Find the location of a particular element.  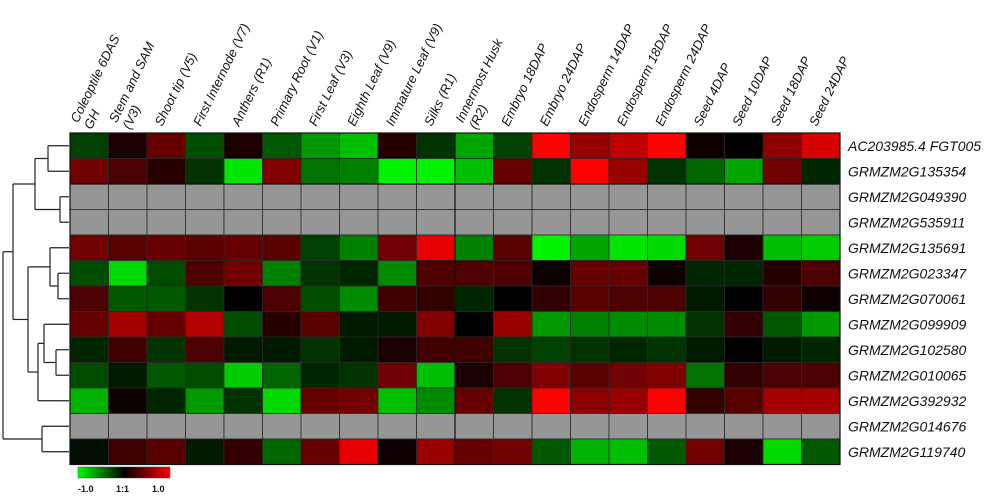

row-label: GRMZM2G014676 is located at coordinates (907, 426).